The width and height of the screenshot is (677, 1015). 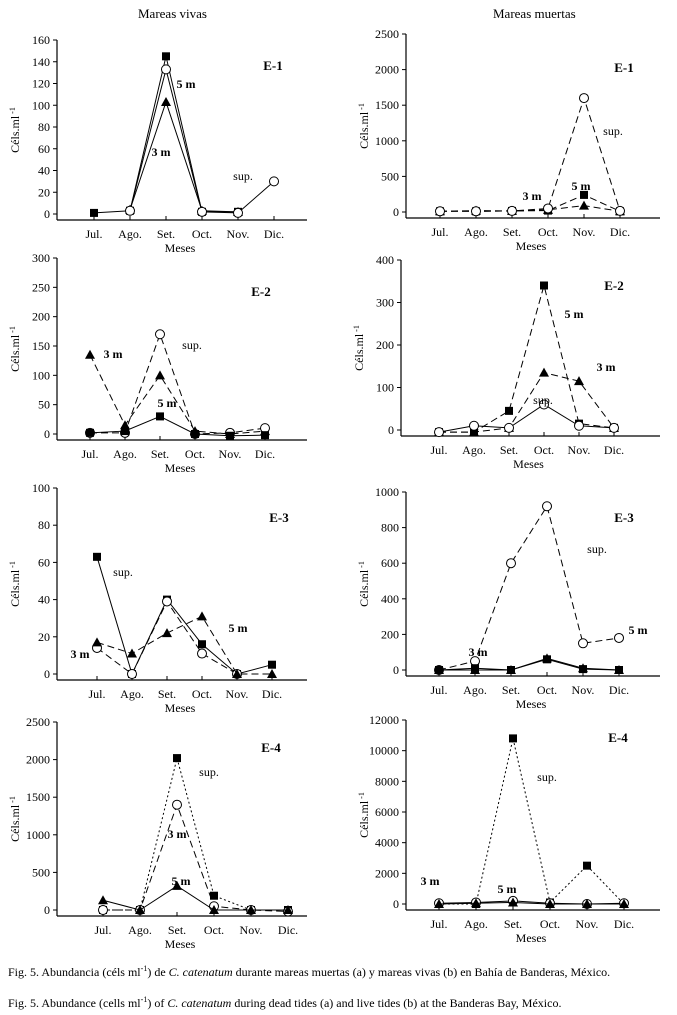 I want to click on x-tick-label: Dic., so click(x=272, y=694).